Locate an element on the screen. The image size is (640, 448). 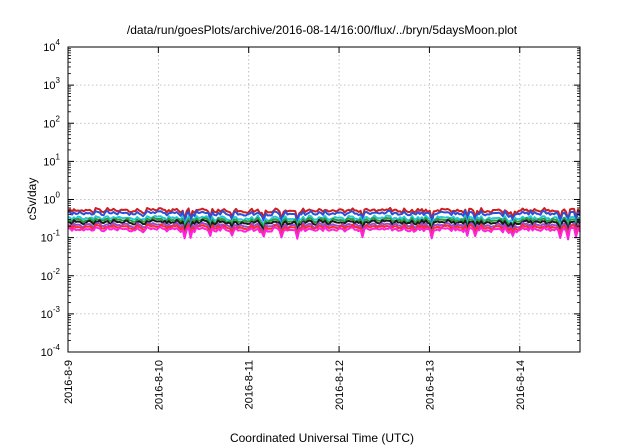
x-tick-label: 2016-8-13 is located at coordinates (430, 385).